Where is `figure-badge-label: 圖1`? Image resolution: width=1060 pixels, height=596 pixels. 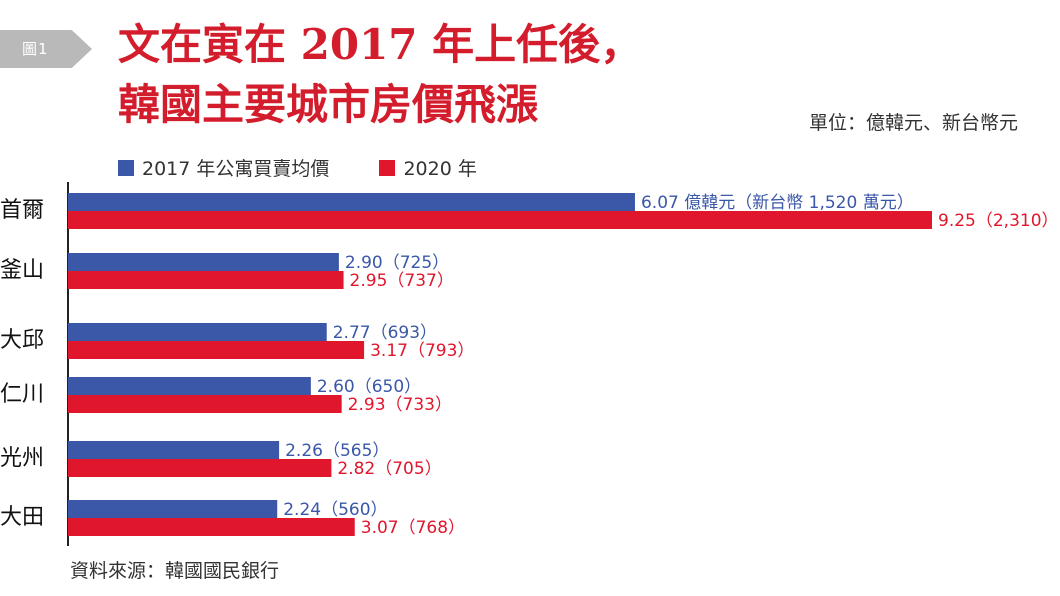 figure-badge-label: 圖1 is located at coordinates (35, 49).